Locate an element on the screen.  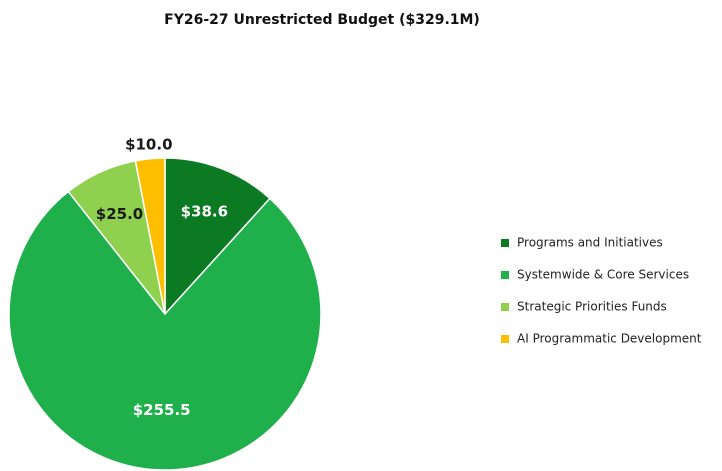
legend-label: Strategic Priorities Funds is located at coordinates (592, 307).